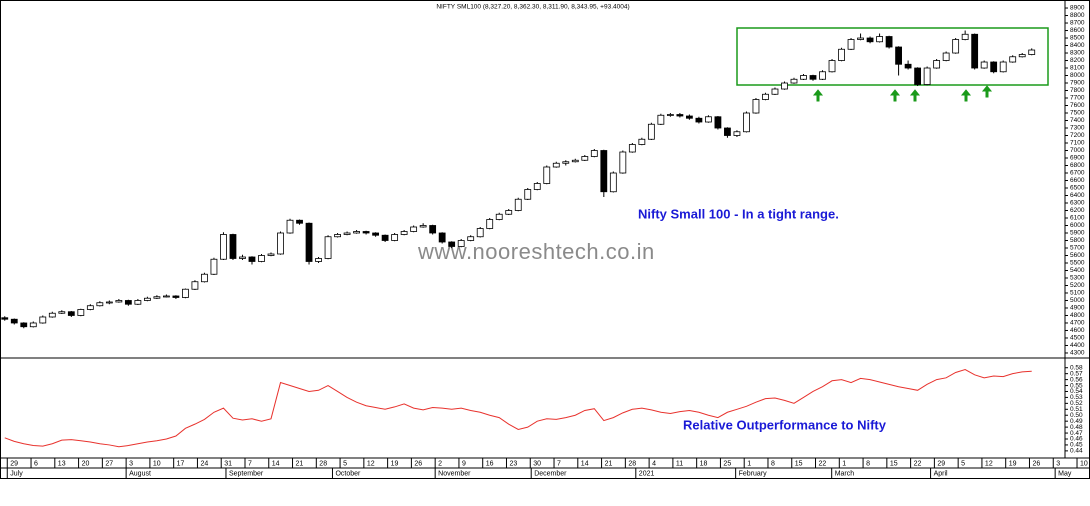  What do you see at coordinates (1077, 38) in the screenshot?
I see `y-tick-label: 8500` at bounding box center [1077, 38].